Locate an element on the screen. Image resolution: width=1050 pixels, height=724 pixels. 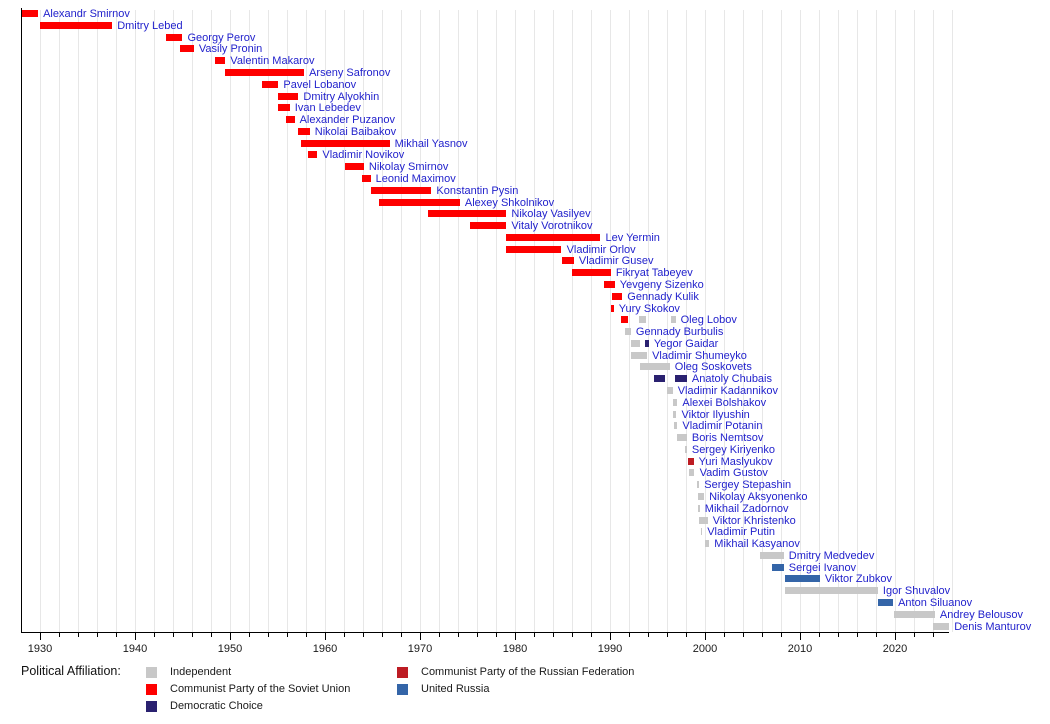
person-label: Ivan Lebedev is located at coordinates (327, 108).